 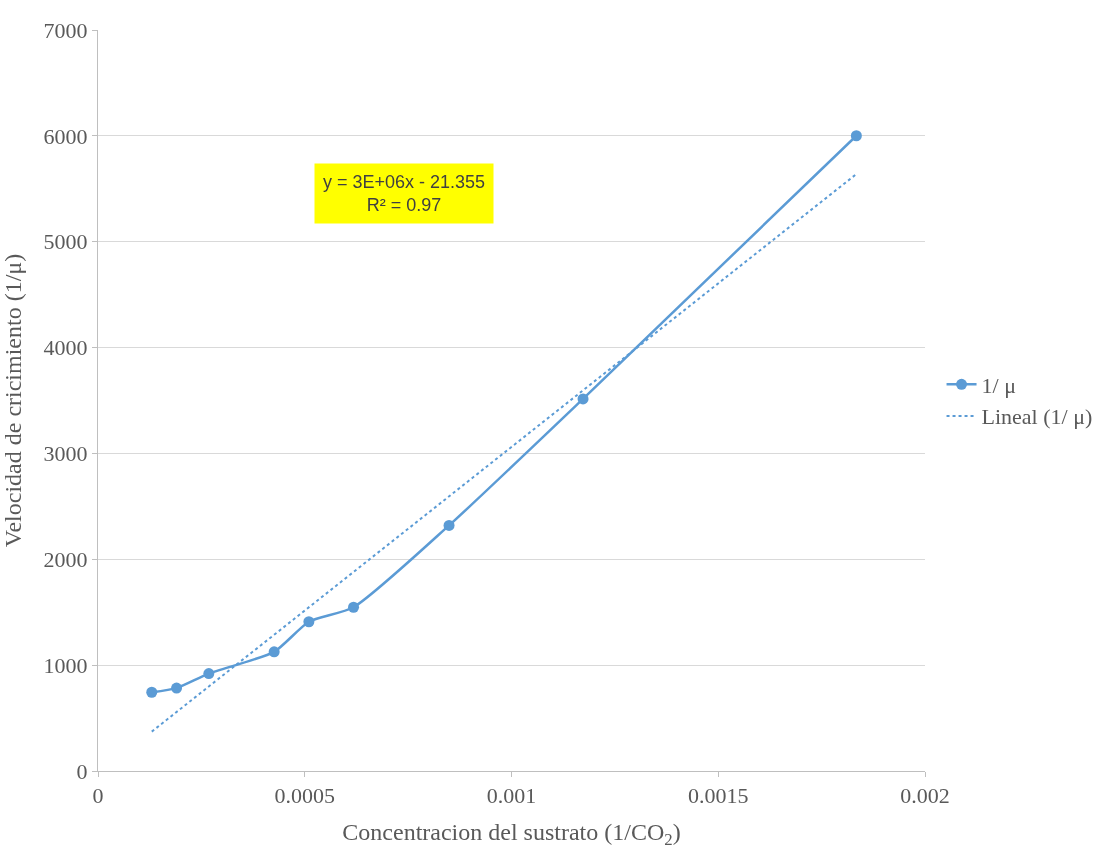 I want to click on y-tick-label: 5000, so click(x=65, y=242).